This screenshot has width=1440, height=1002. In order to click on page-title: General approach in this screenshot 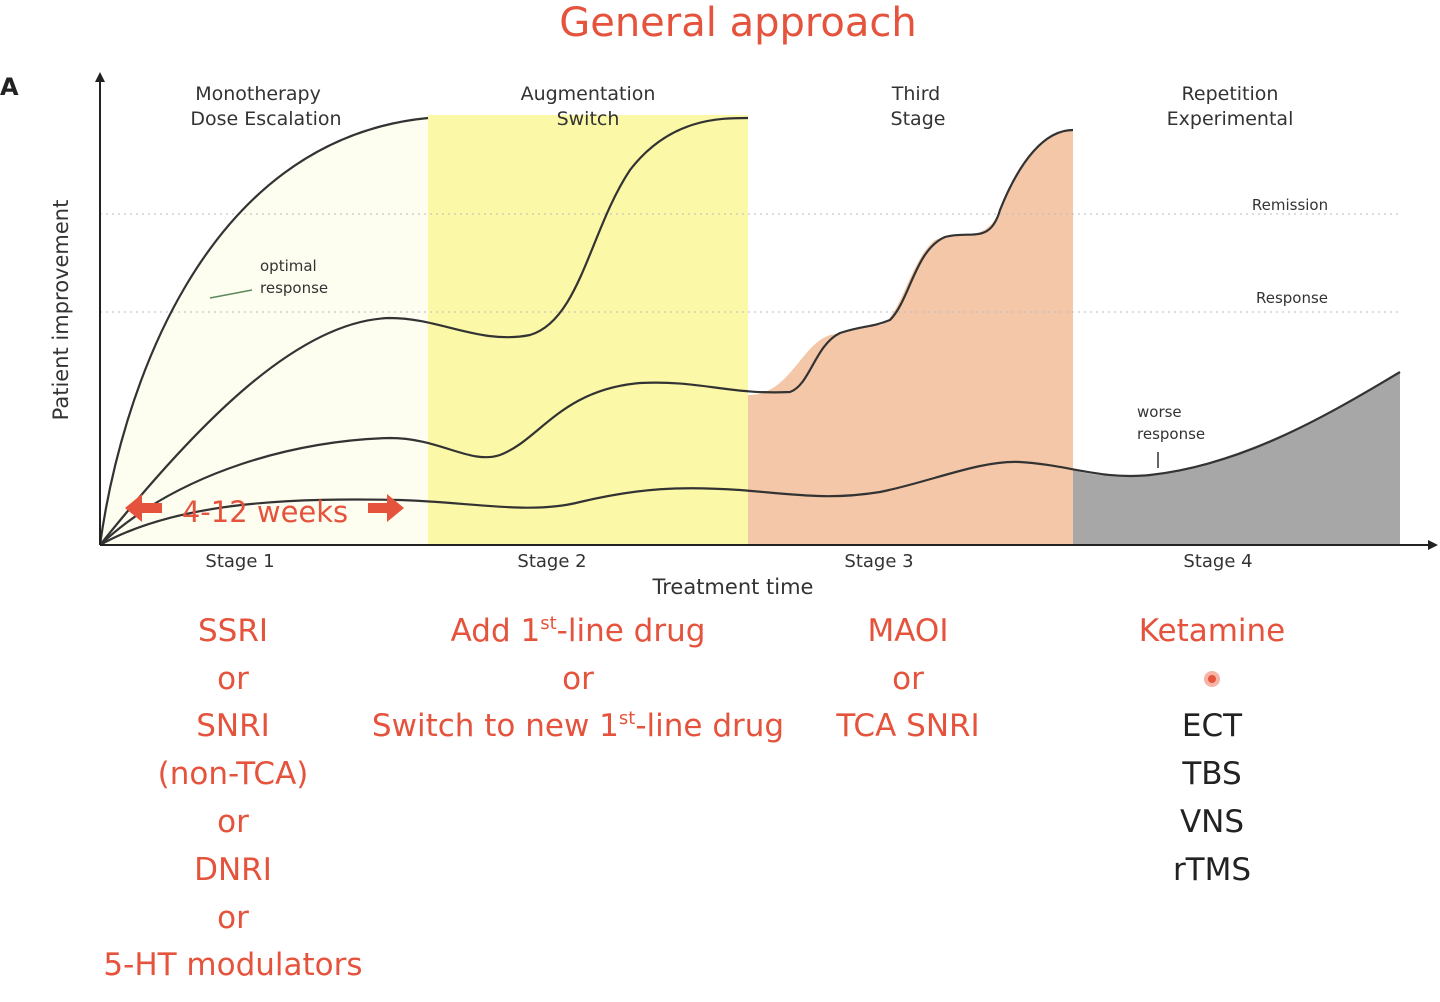, I will do `click(738, 23)`.